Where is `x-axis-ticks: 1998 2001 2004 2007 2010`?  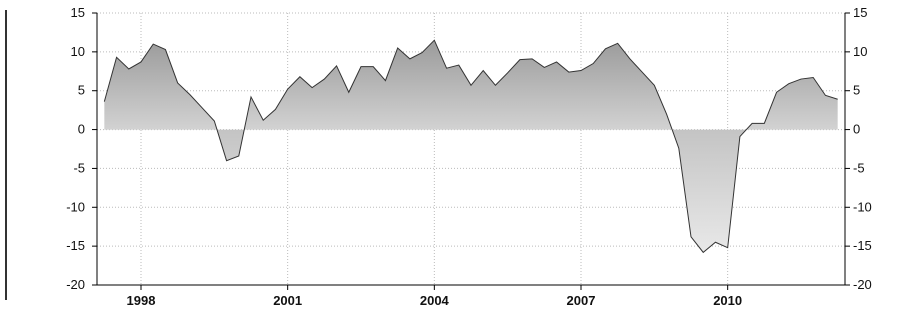
x-axis-ticks: 1998 2001 2004 2007 2010 is located at coordinates (434, 296).